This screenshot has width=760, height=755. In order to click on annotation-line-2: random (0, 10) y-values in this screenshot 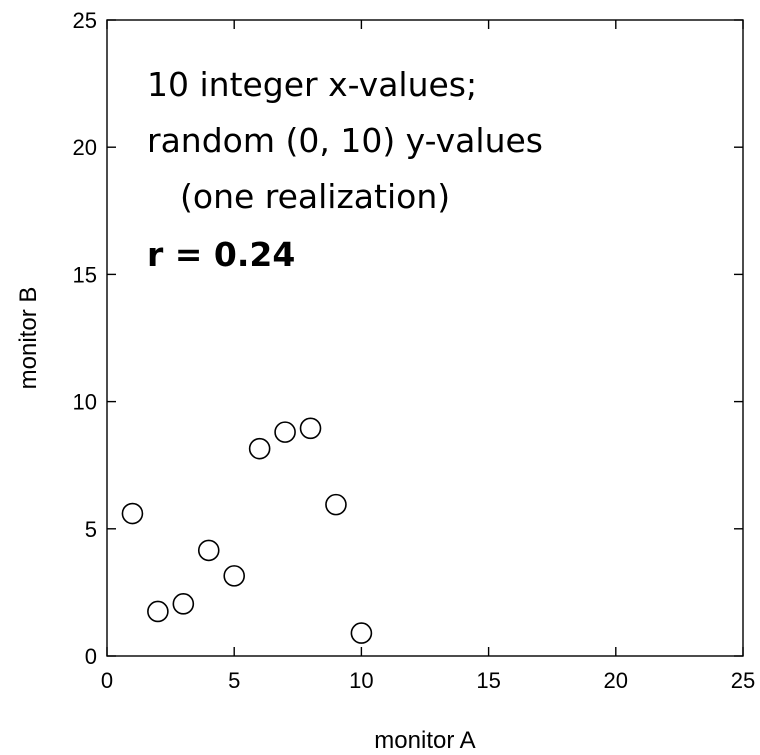, I will do `click(345, 140)`.